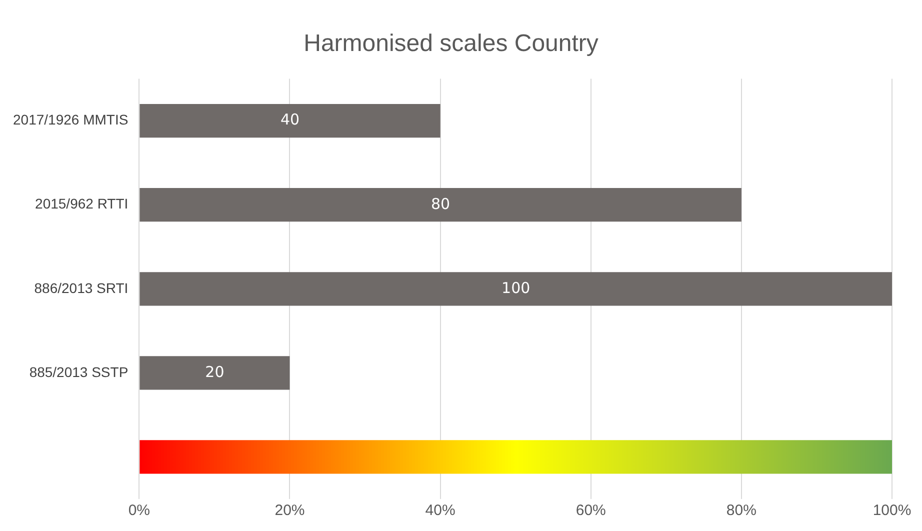 This screenshot has width=922, height=531. I want to click on y-tick-label: 886/2013 SRTI, so click(81, 288).